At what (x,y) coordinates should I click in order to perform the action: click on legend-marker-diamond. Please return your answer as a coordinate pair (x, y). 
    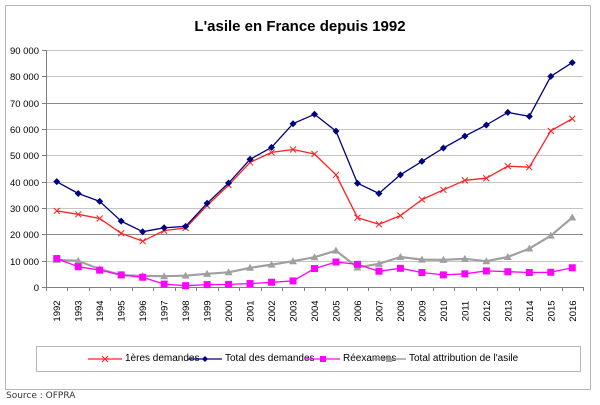
    Looking at the image, I should click on (205, 358).